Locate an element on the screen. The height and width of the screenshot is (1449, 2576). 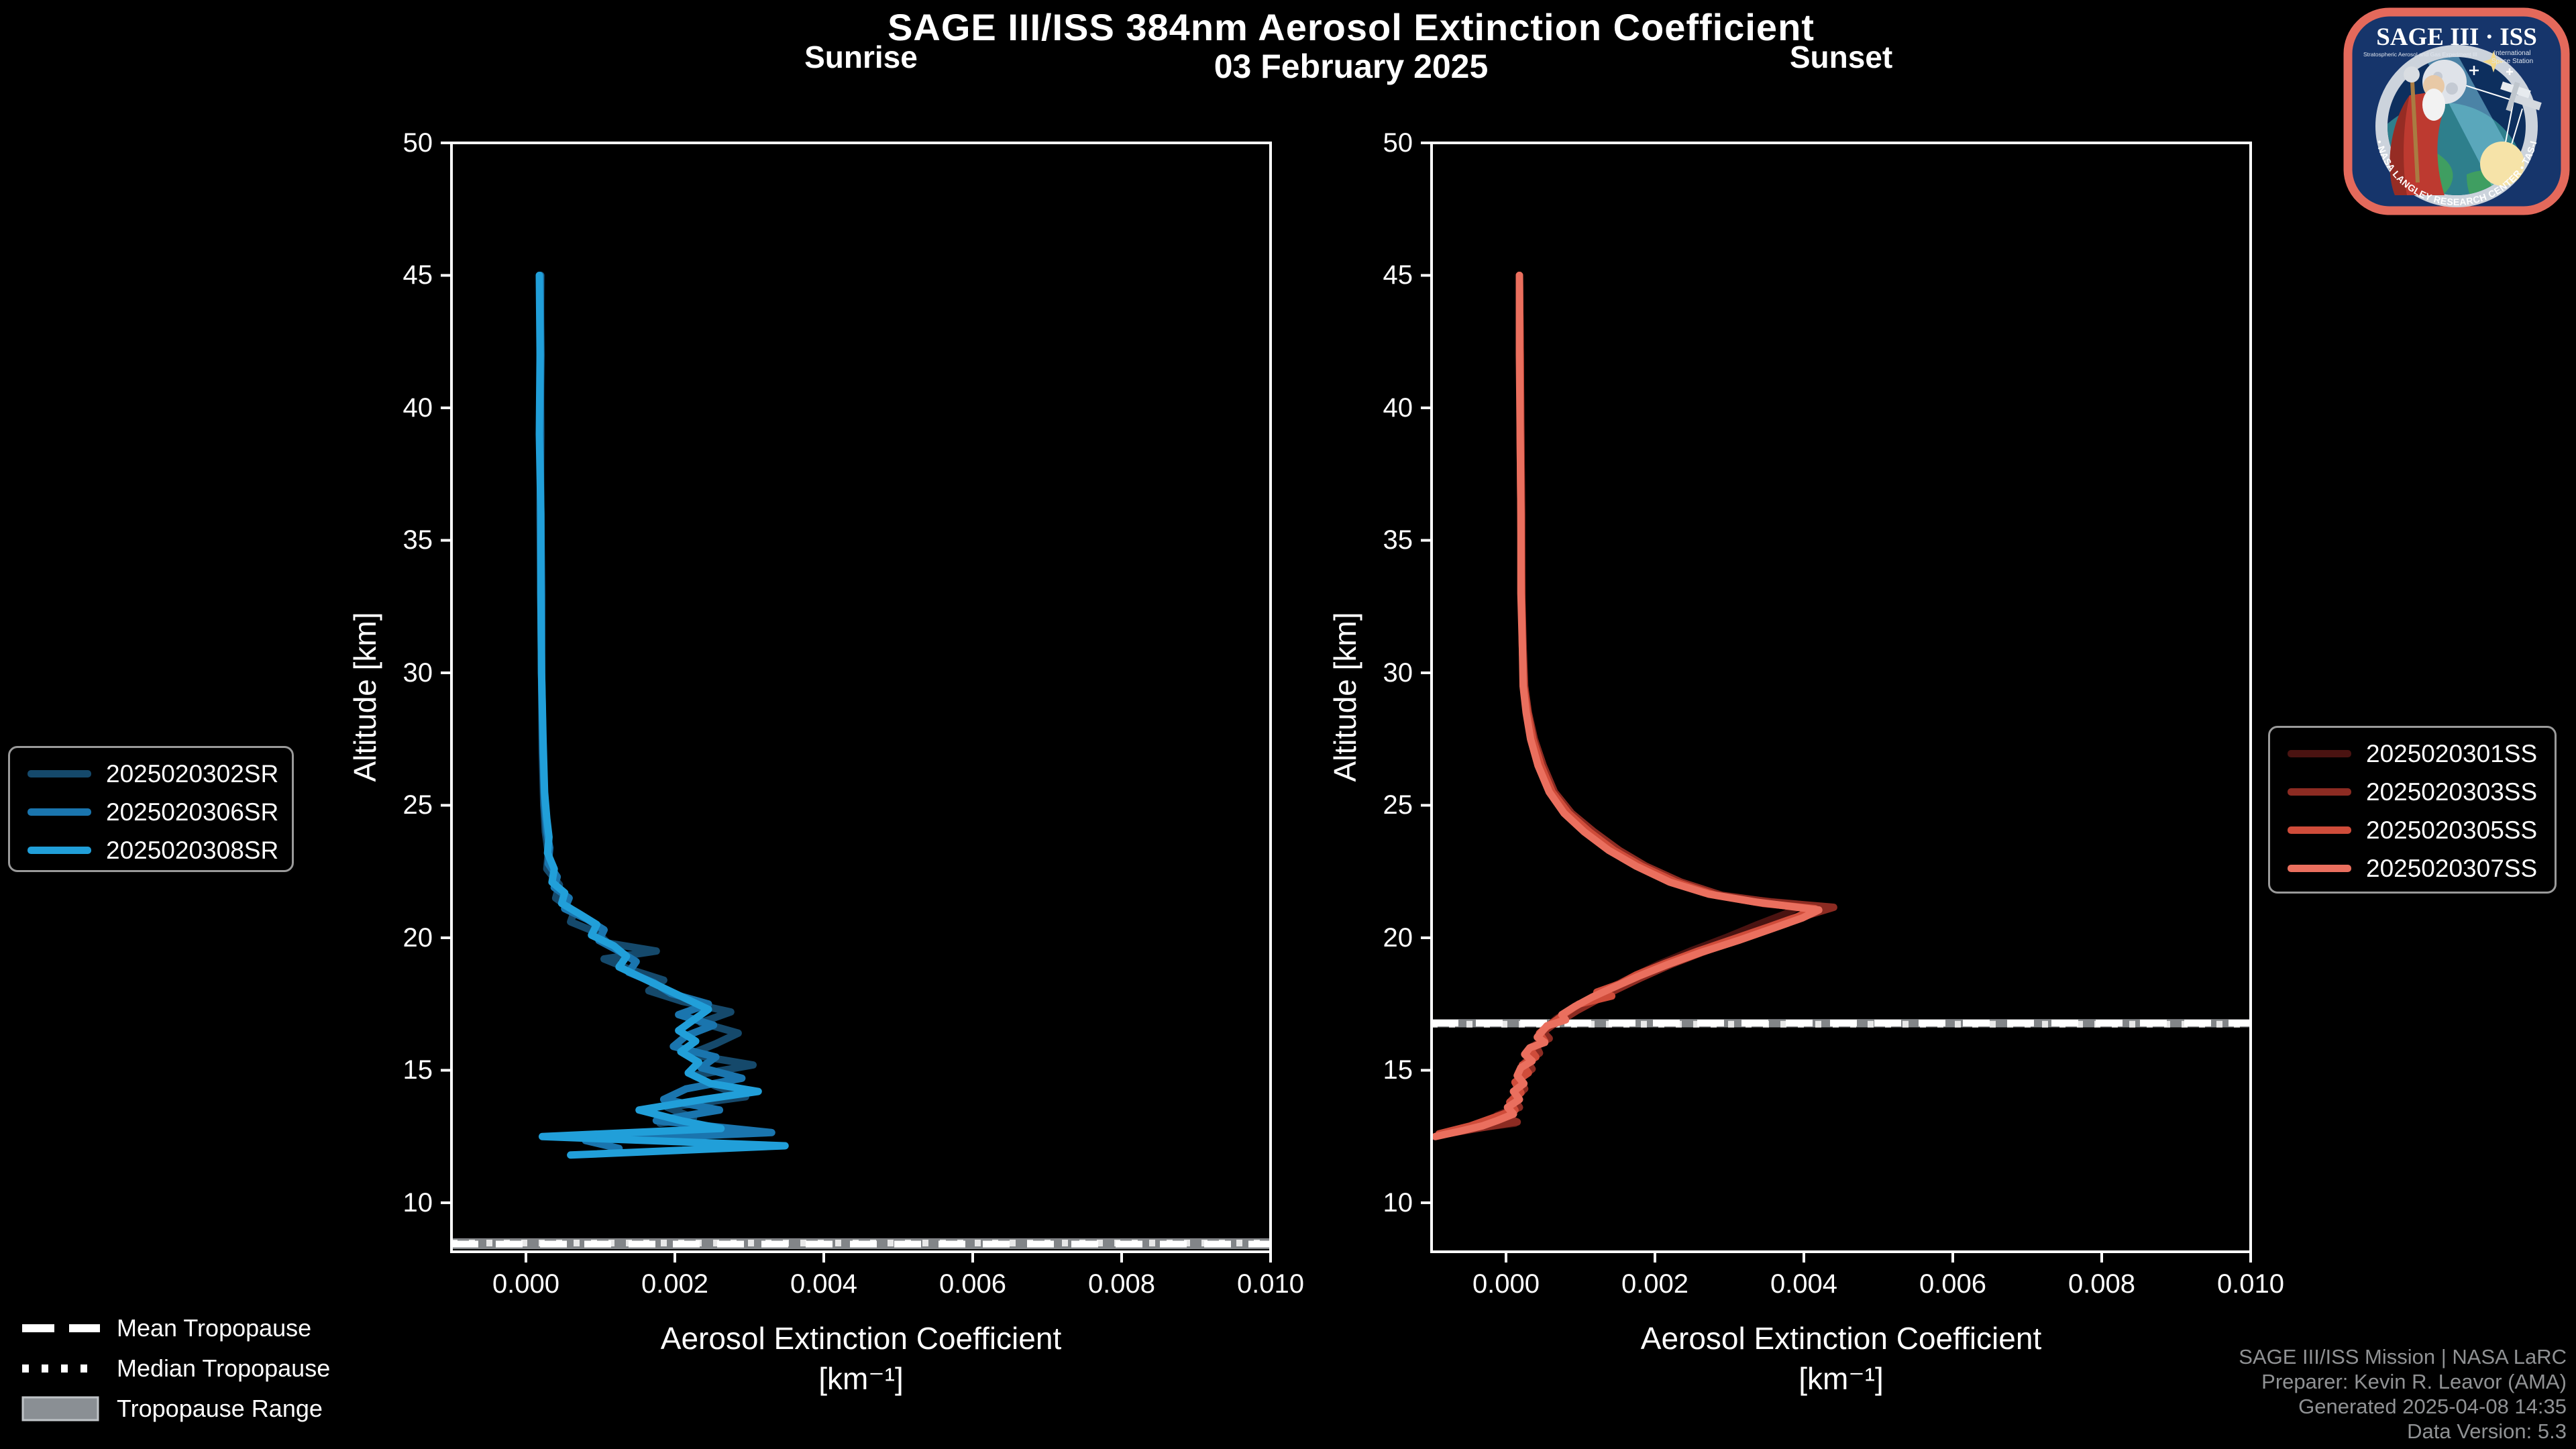
footer-generated: Generated 2025-04-08 14:35 is located at coordinates (2432, 1406).